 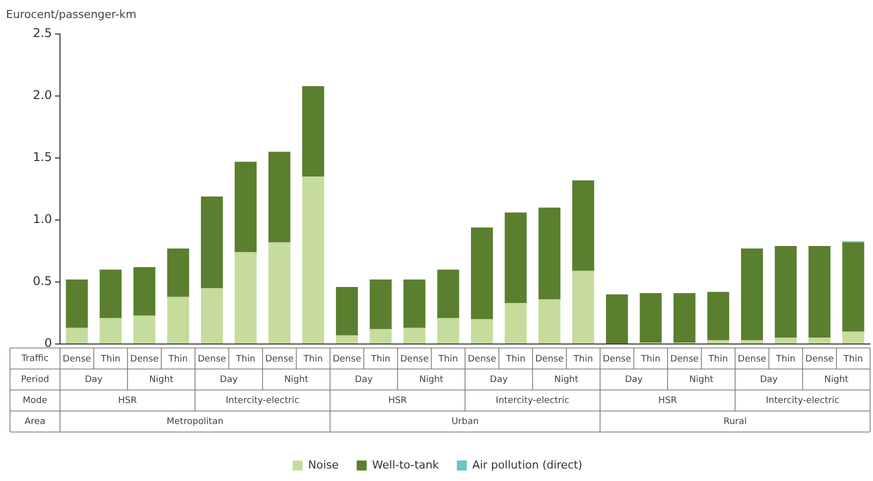 What do you see at coordinates (195, 421) in the screenshot?
I see `text: Metropolitan` at bounding box center [195, 421].